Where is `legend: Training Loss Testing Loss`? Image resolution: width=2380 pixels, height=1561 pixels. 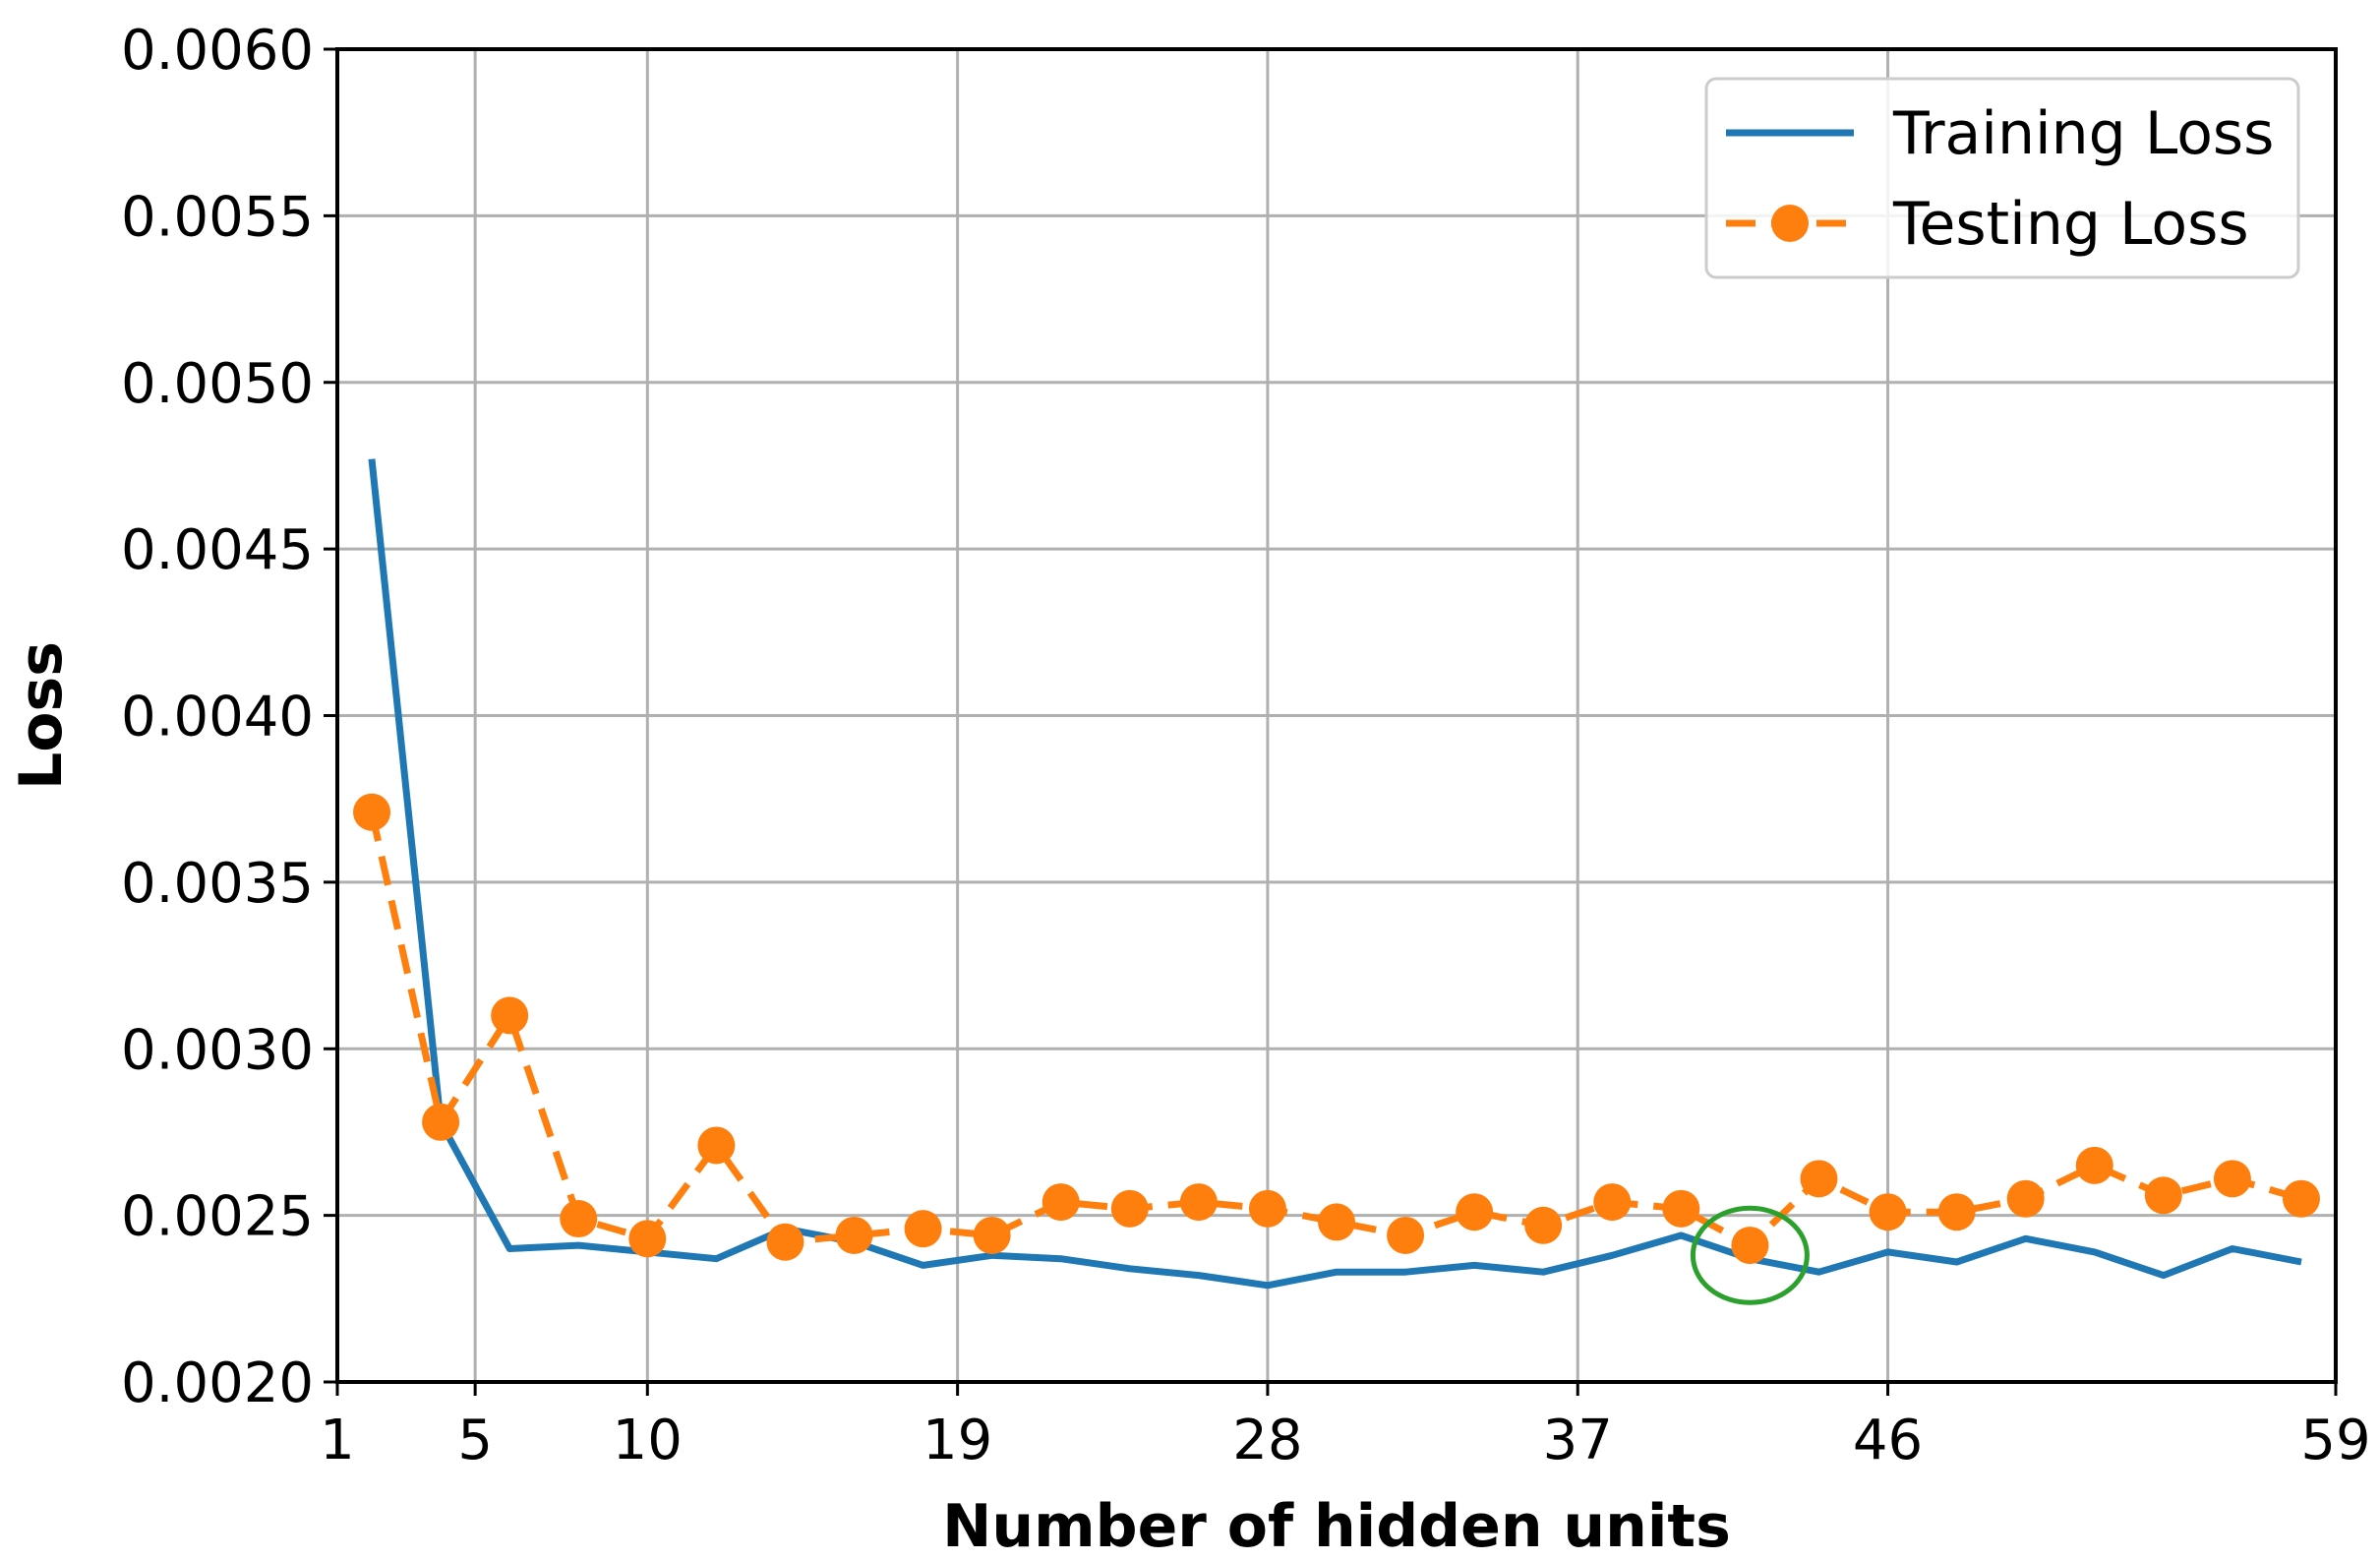
legend: Training Loss Testing Loss is located at coordinates (2002, 178).